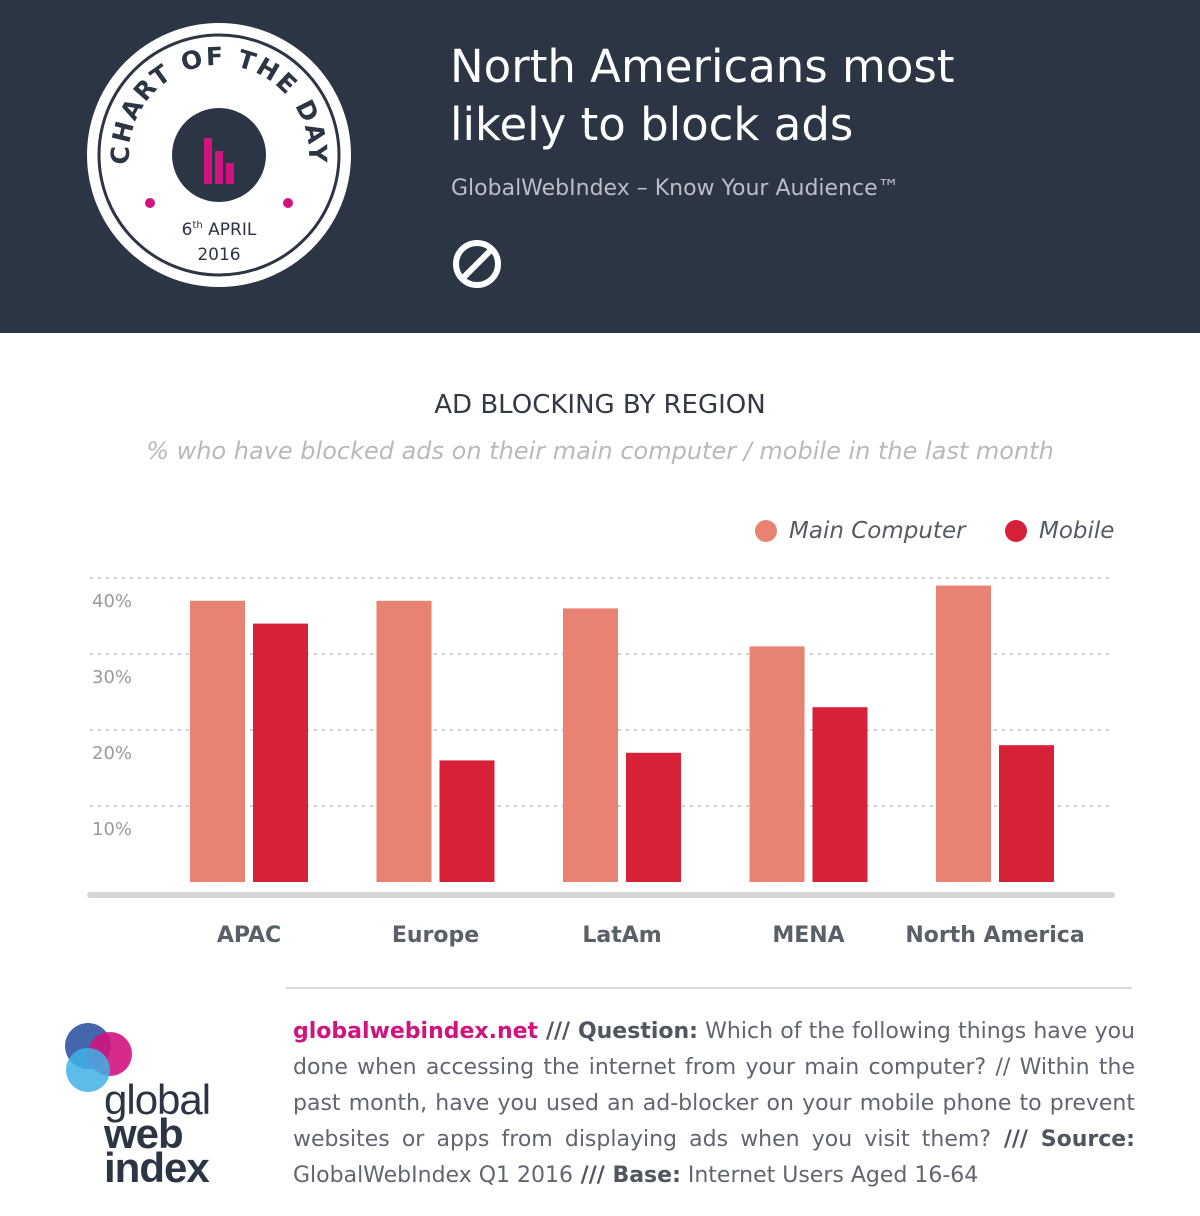 This screenshot has height=1216, width=1200. What do you see at coordinates (112, 601) in the screenshot?
I see `y-tick-label: 40%` at bounding box center [112, 601].